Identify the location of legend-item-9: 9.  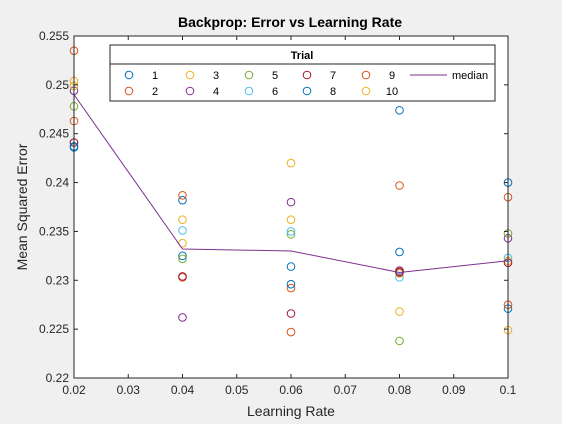
(378, 76).